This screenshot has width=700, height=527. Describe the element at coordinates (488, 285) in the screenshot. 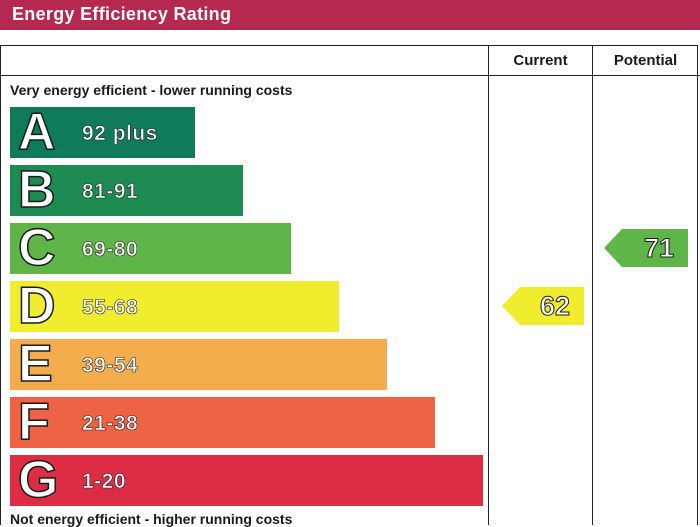

I see `current-column-divider` at that location.